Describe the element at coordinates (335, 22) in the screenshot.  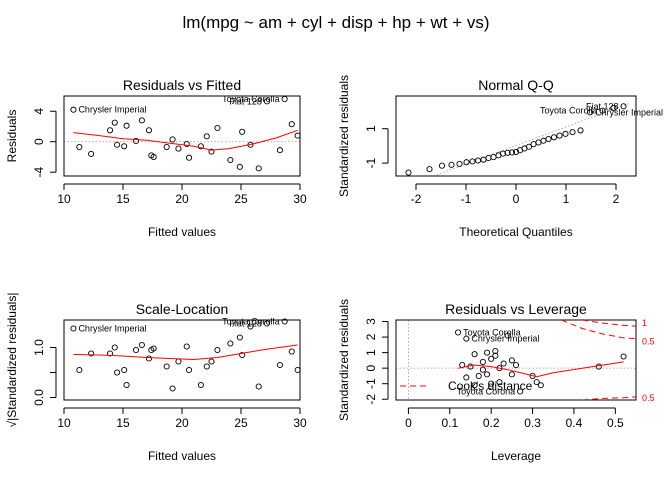
I see `figure-title: lm(mpg ~ am + cyl + disp + hp + wt + vs)` at that location.